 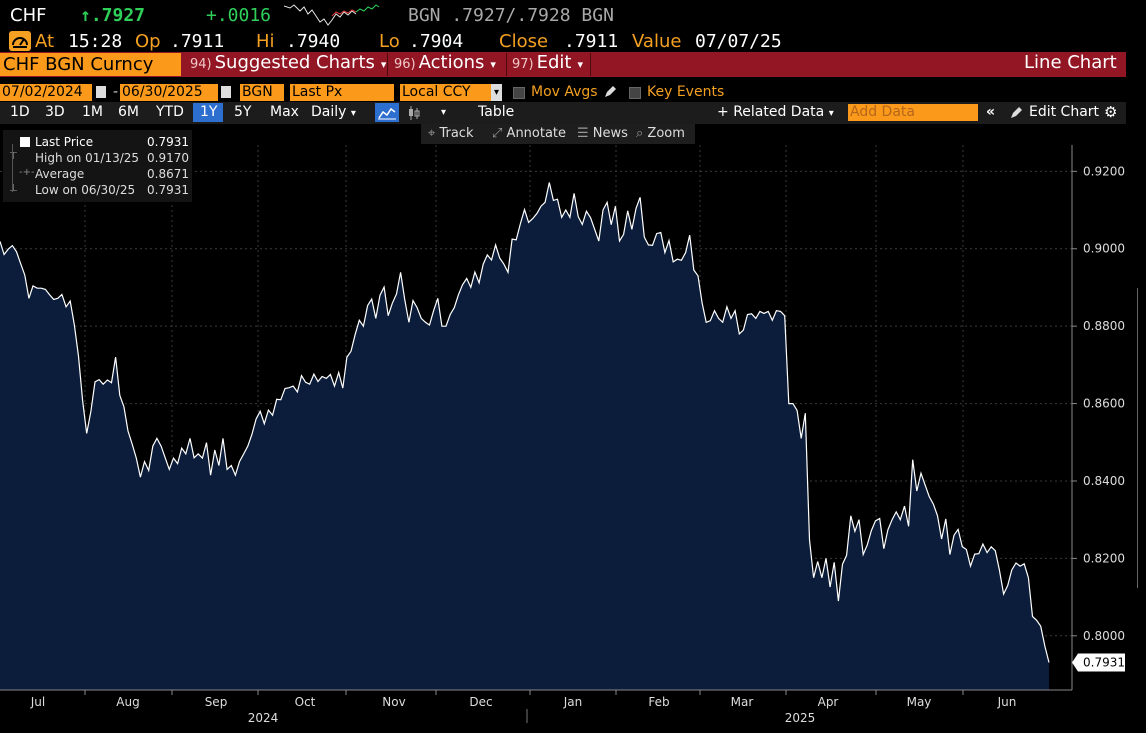 I want to click on add-data-input: Add Data, so click(x=913, y=112).